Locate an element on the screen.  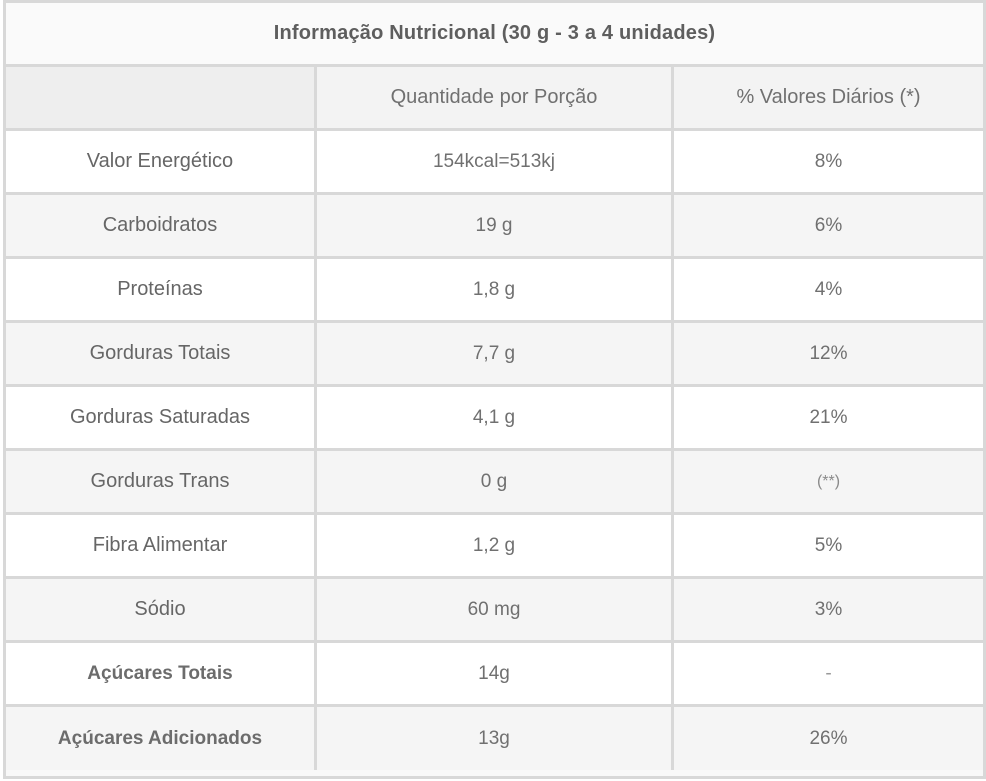
header-nutrient is located at coordinates (161, 99).